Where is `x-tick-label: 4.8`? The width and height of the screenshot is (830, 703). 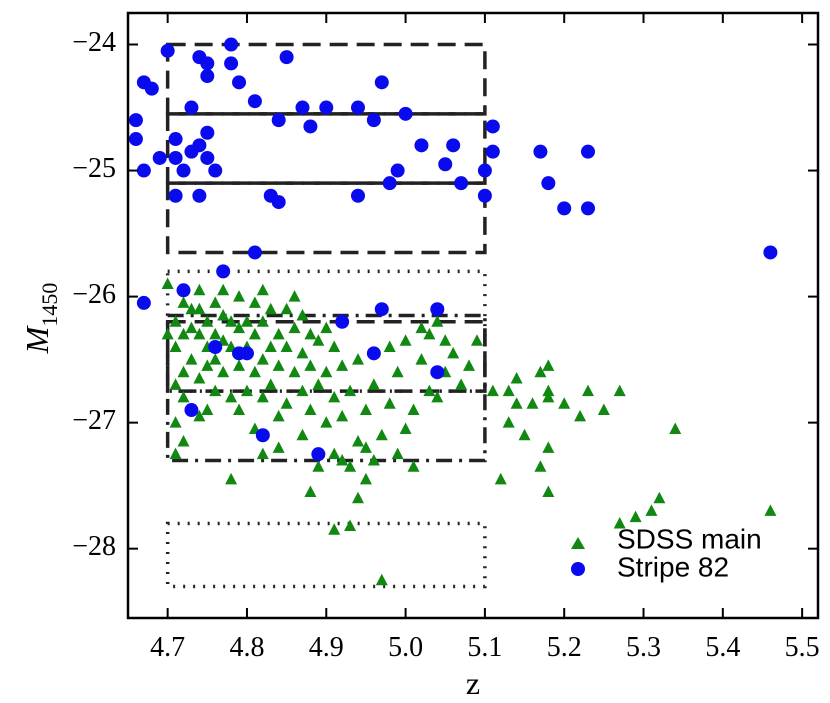 x-tick-label: 4.8 is located at coordinates (246, 647).